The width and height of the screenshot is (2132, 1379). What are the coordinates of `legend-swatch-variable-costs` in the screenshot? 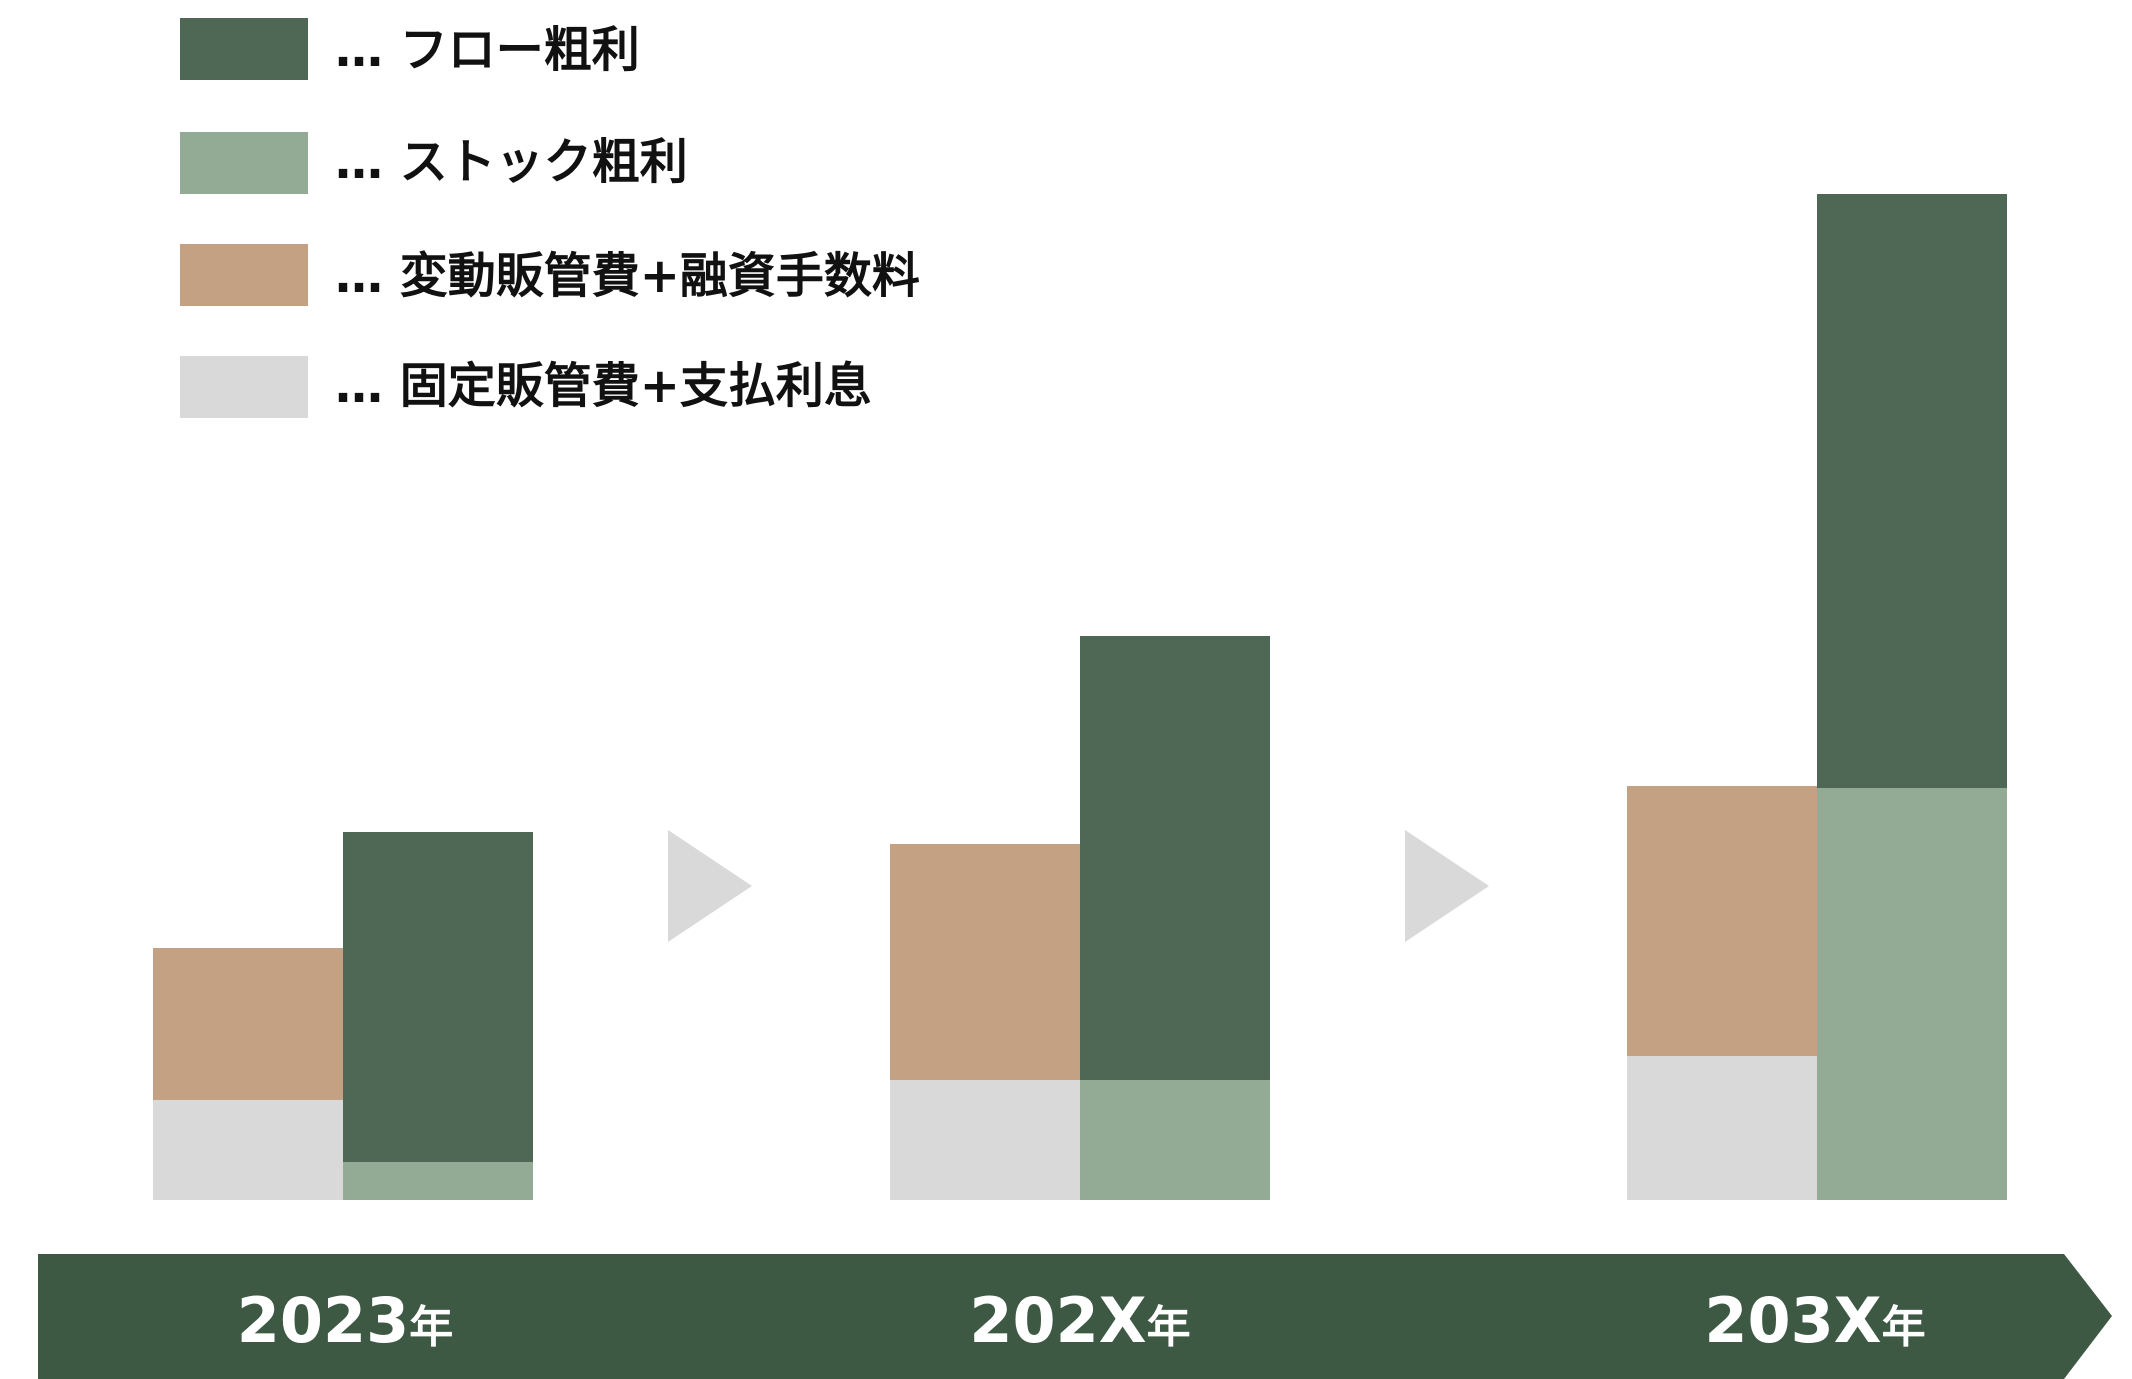 It's located at (244, 275).